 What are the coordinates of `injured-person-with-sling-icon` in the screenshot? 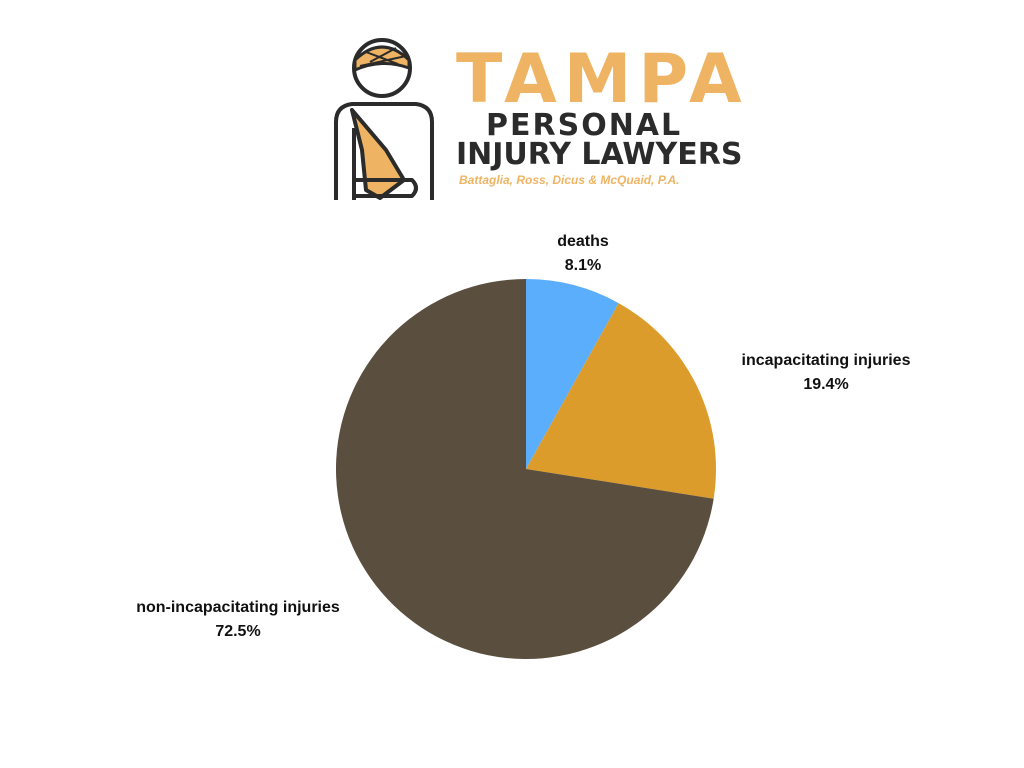 It's located at (384, 119).